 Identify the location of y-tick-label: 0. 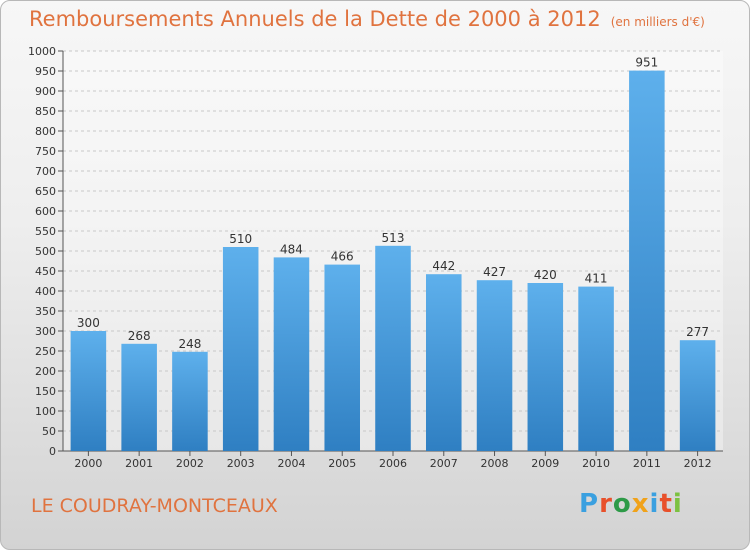
(52, 451).